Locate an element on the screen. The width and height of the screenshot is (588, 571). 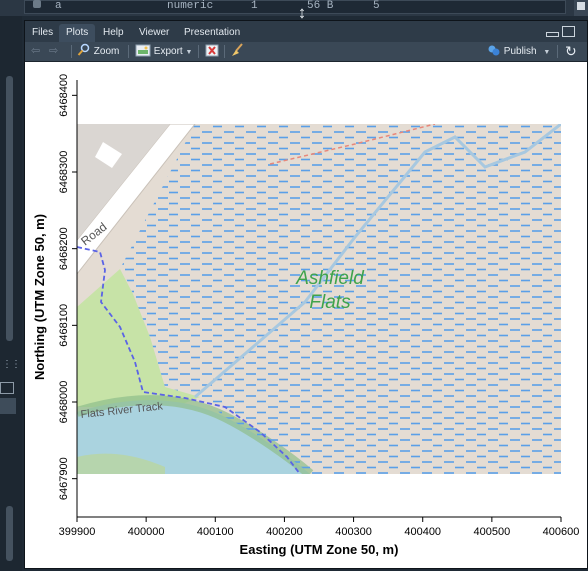
x-tick-label: 400500 is located at coordinates (491, 532).